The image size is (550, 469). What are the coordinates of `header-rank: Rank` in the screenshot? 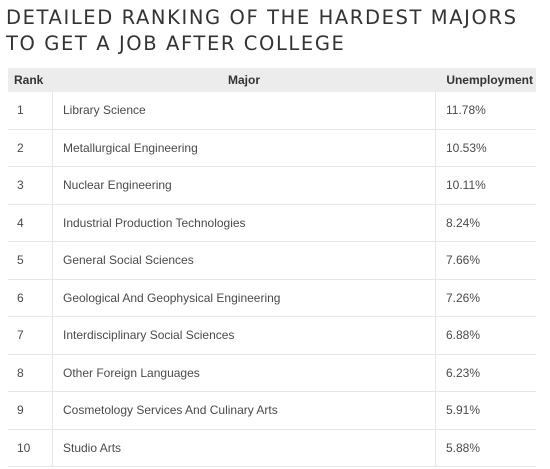 It's located at (30, 80).